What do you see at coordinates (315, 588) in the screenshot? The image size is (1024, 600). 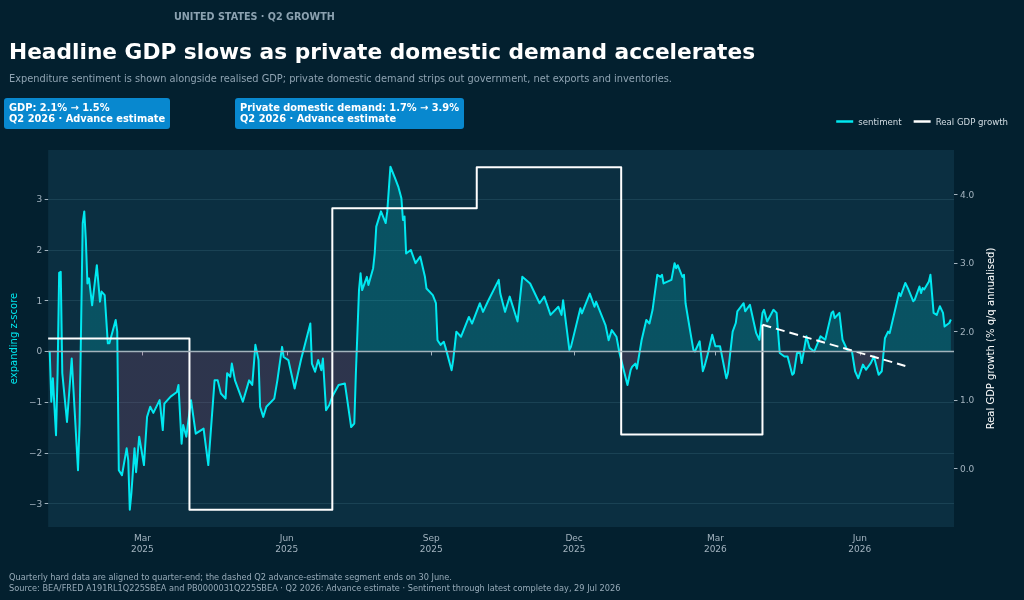 I see `source-note: Source: BEA/FRED A191RL1Q225SBEA and PB0000031Q225SBEA · Q2 2026: Advance estimate · Sentiment through latest complete day, 29 Jul 2026` at bounding box center [315, 588].